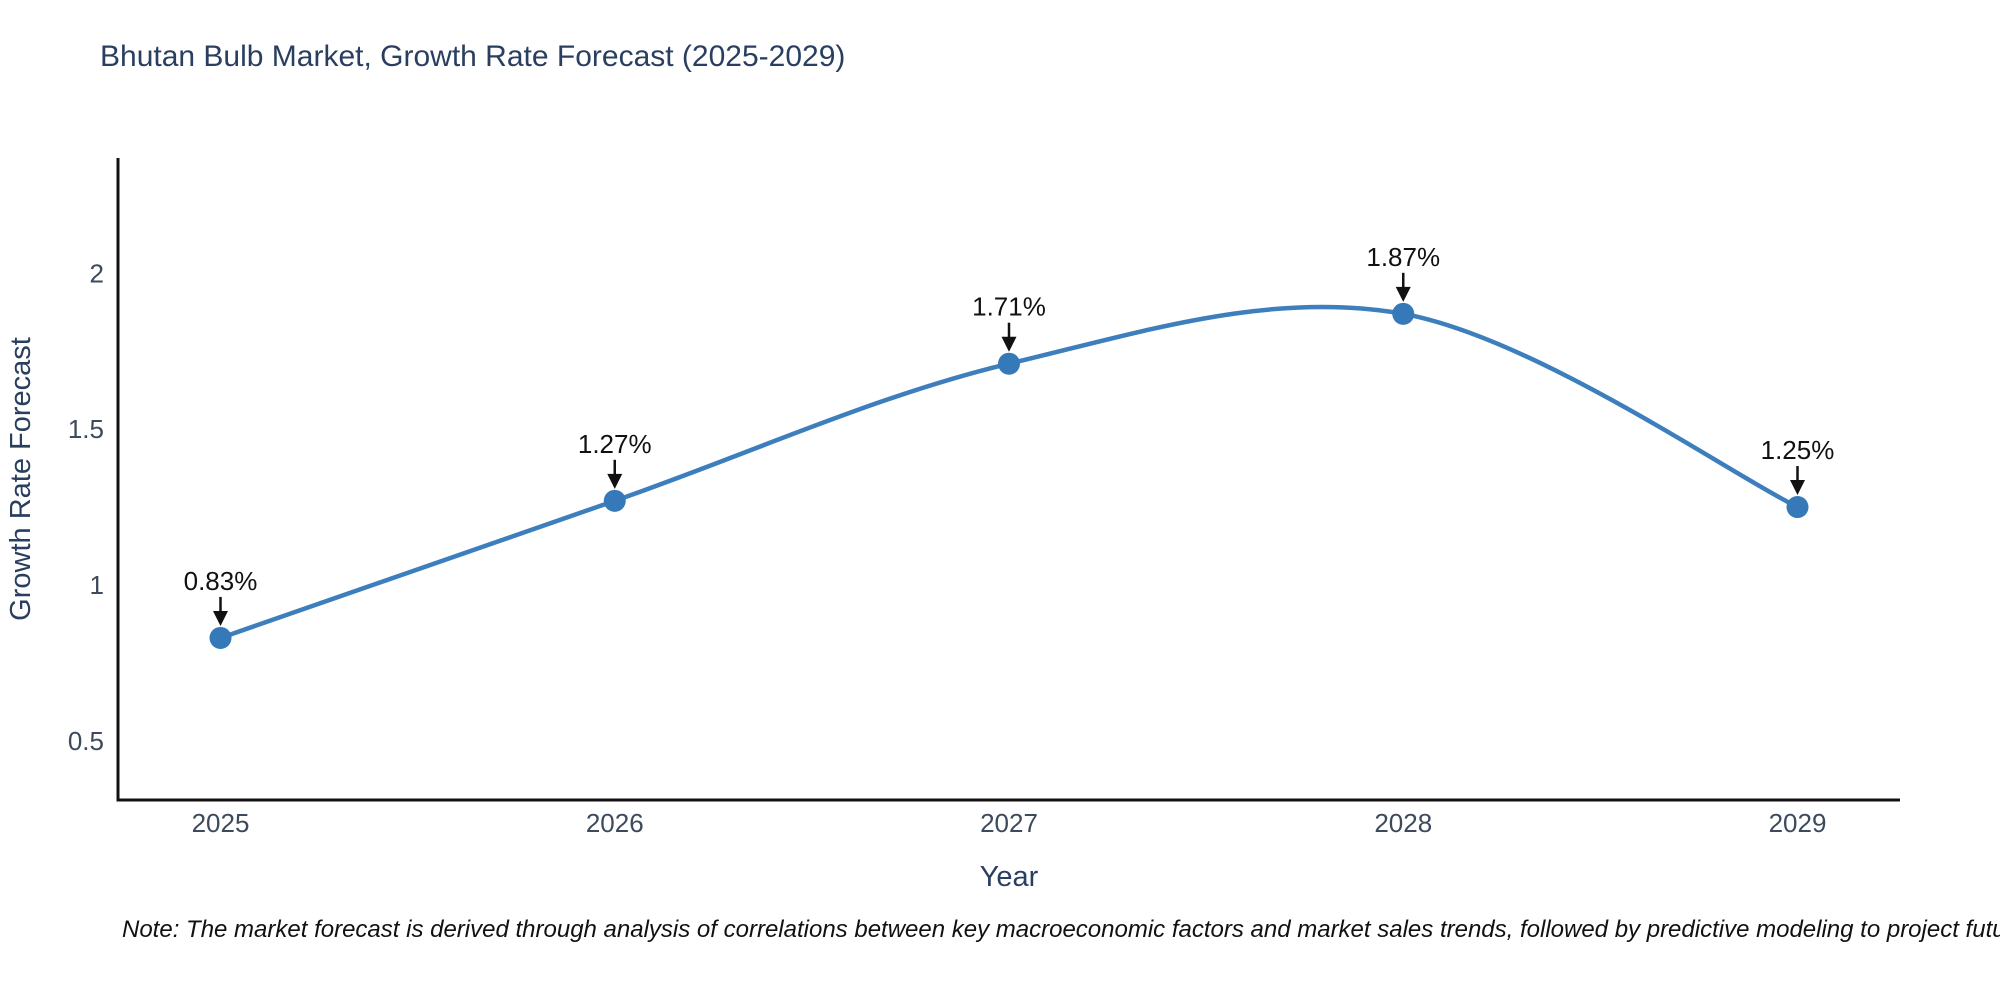 This screenshot has width=2000, height=1000. I want to click on x-tick-label: 2027, so click(1009, 823).